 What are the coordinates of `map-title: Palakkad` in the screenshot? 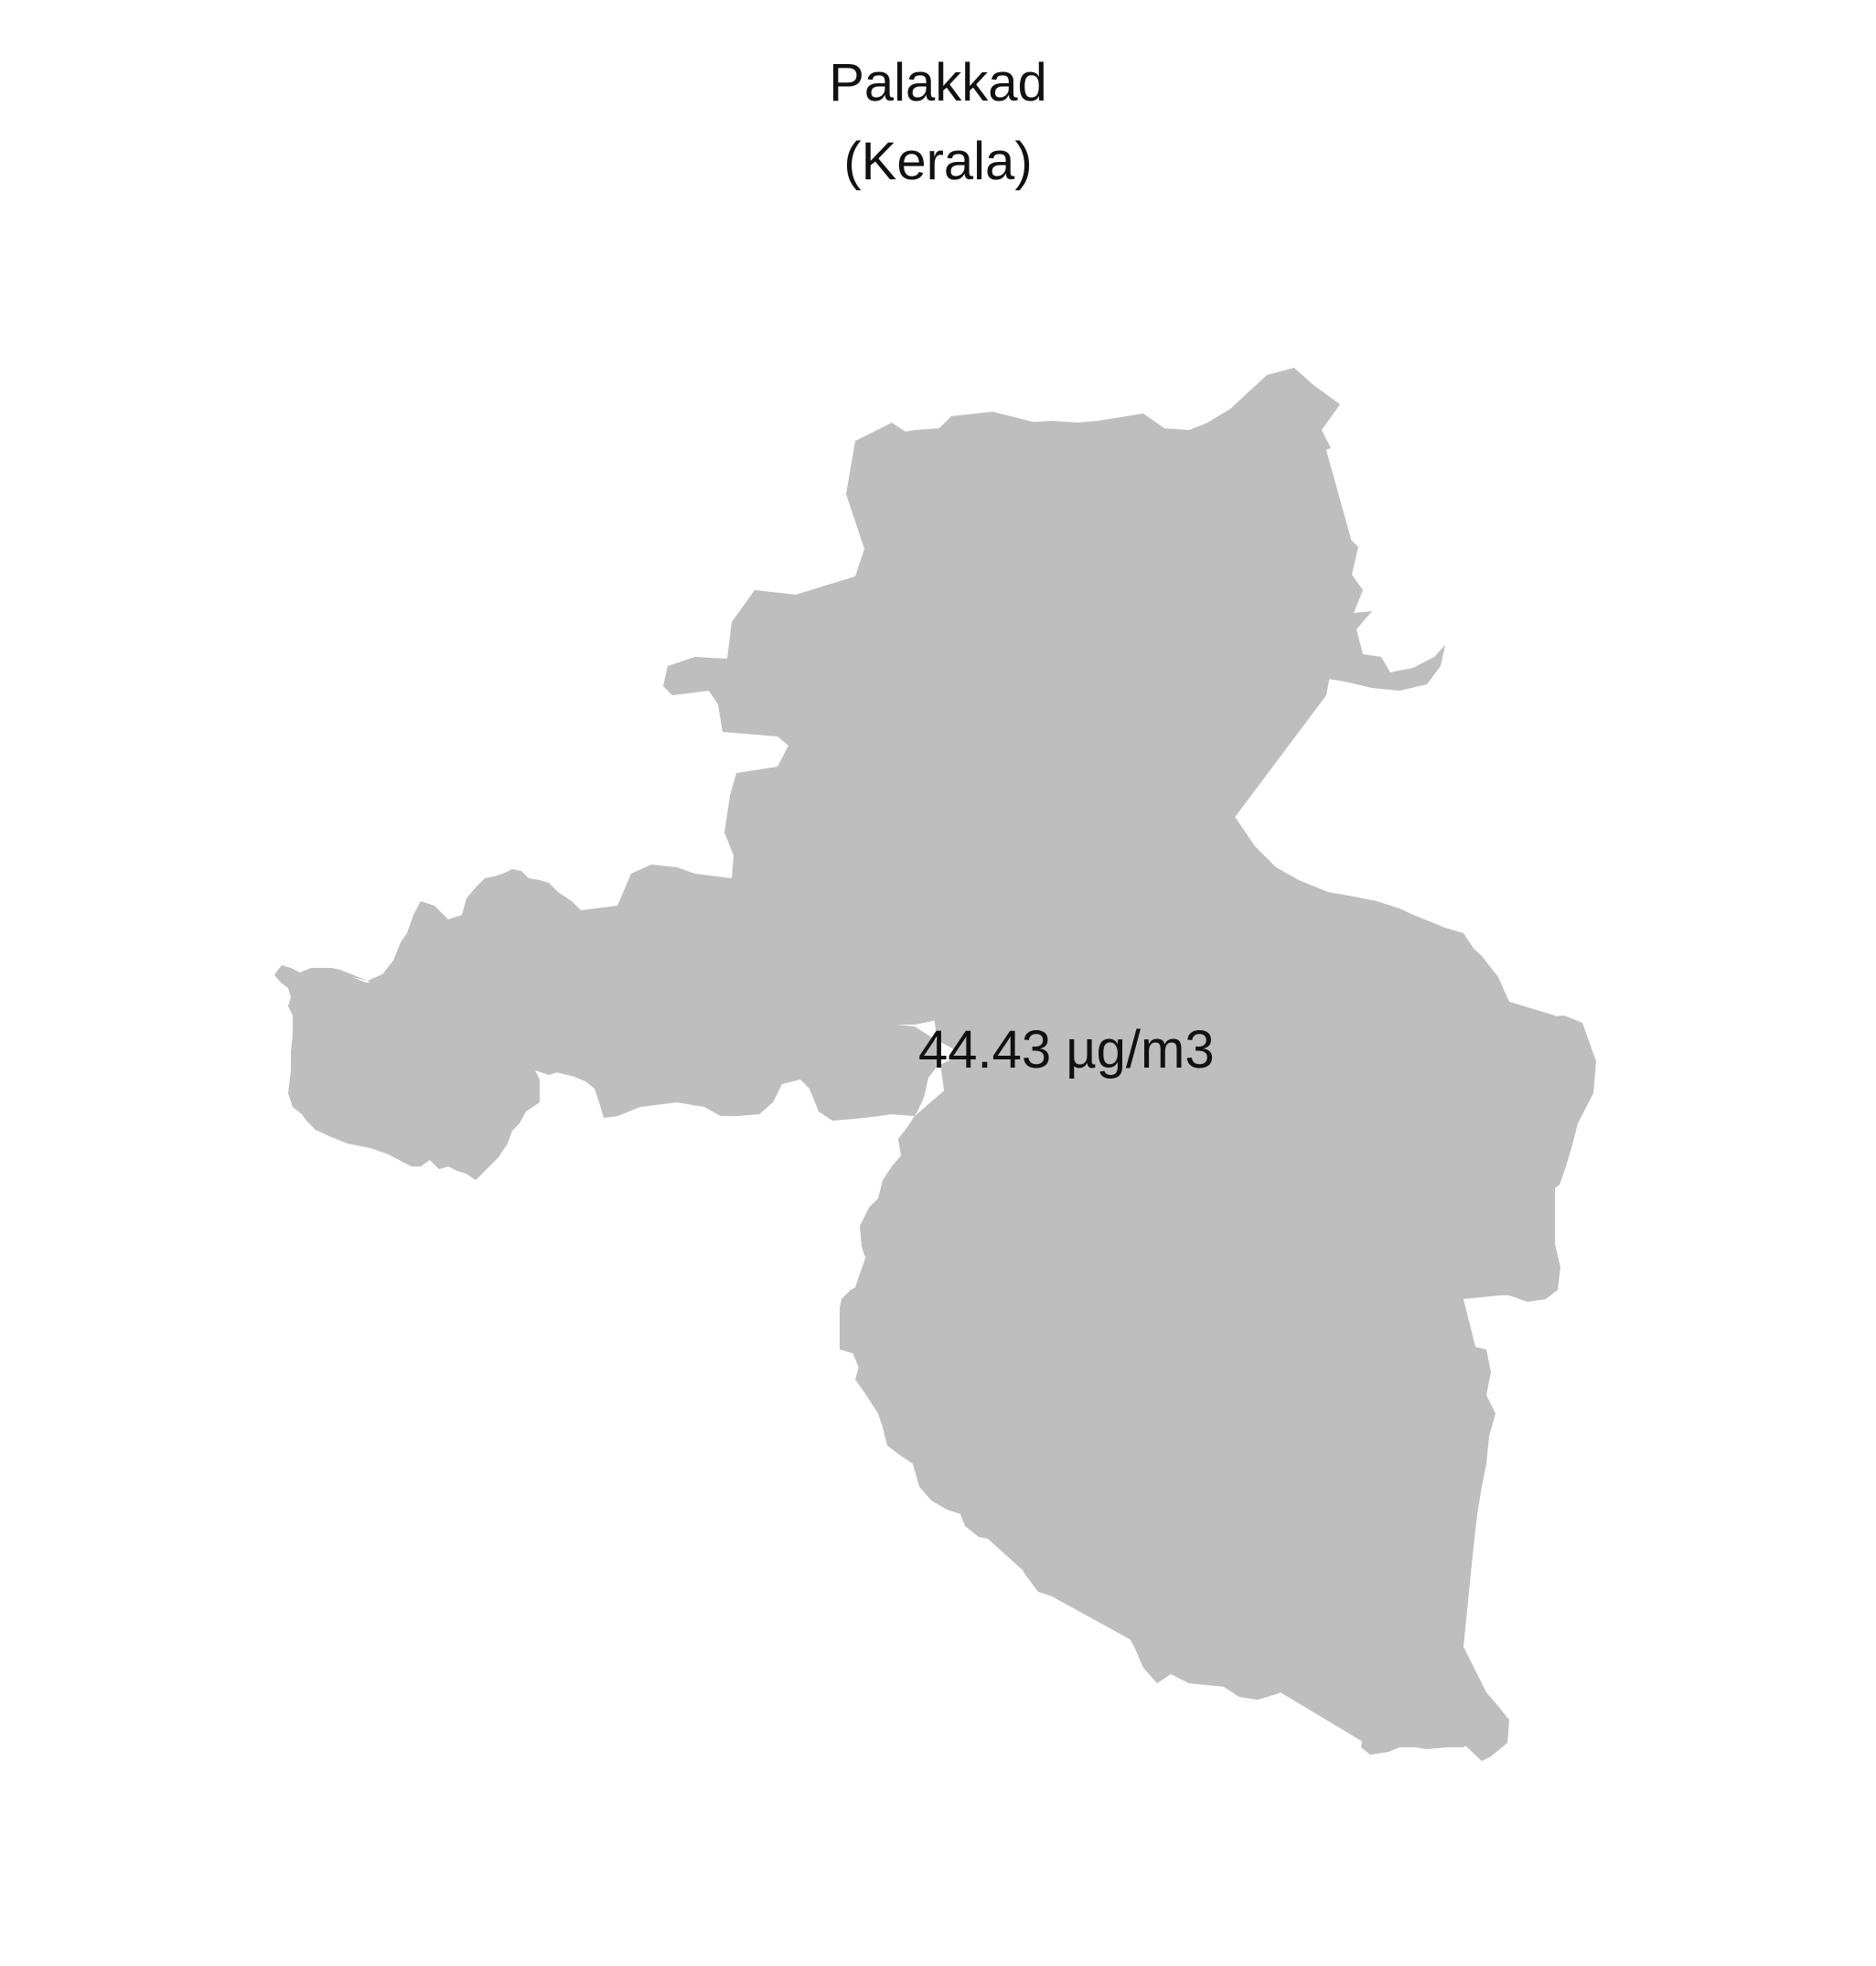 It's located at (938, 83).